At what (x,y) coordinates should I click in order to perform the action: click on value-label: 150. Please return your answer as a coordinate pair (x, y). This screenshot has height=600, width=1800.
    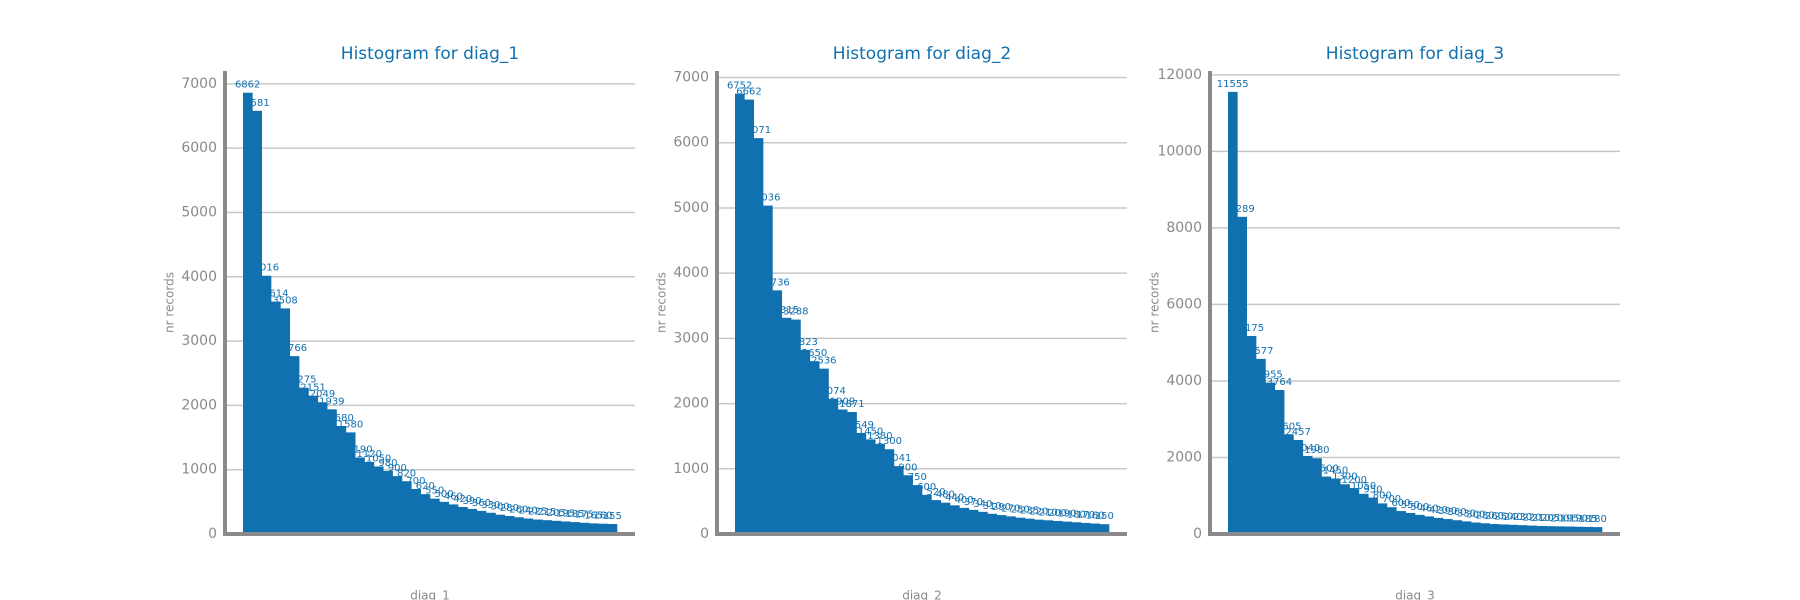
    Looking at the image, I should click on (1104, 516).